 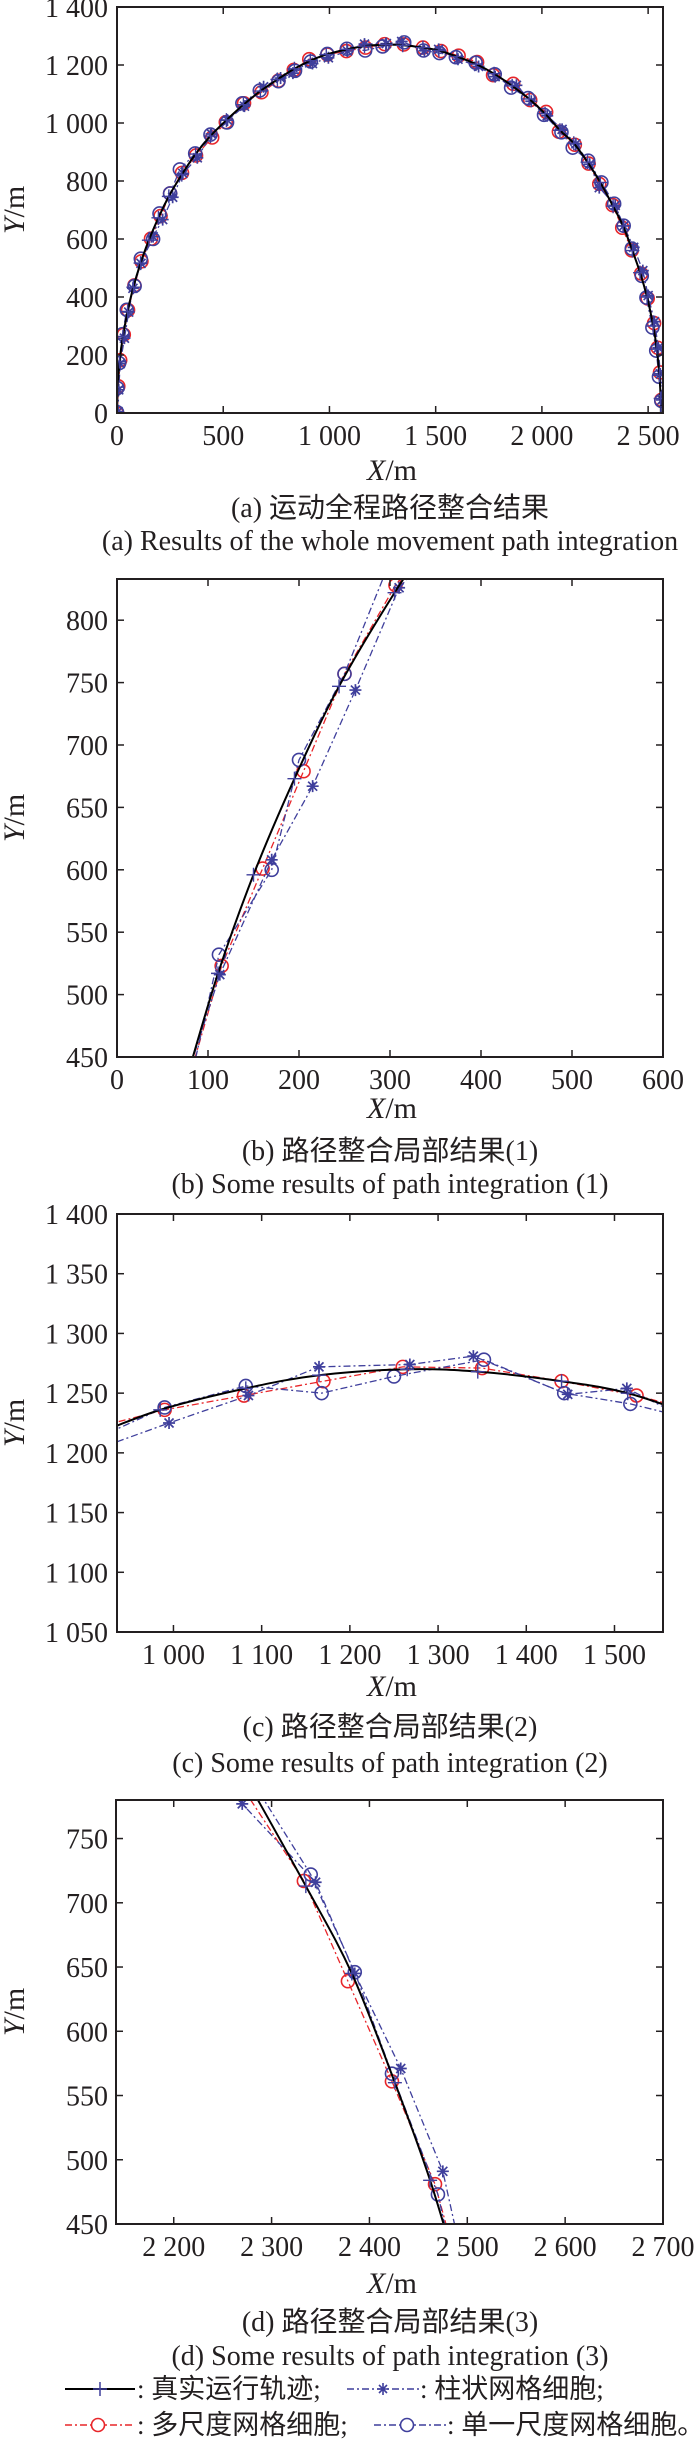 What do you see at coordinates (76, 1275) in the screenshot?
I see `y-tick-label: 1 350` at bounding box center [76, 1275].